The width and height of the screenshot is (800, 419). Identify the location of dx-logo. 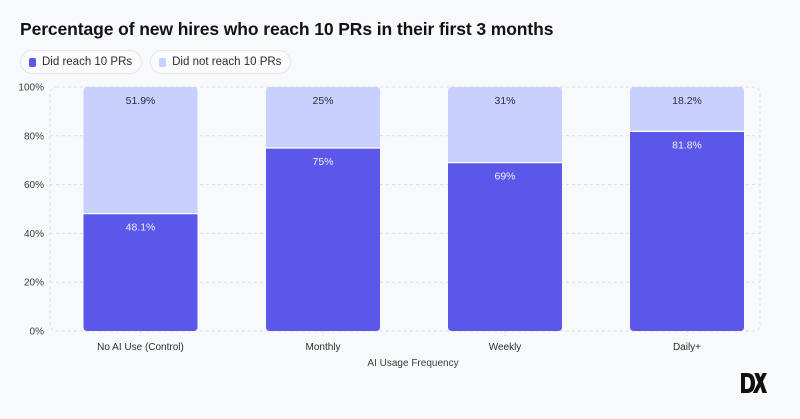
(754, 385).